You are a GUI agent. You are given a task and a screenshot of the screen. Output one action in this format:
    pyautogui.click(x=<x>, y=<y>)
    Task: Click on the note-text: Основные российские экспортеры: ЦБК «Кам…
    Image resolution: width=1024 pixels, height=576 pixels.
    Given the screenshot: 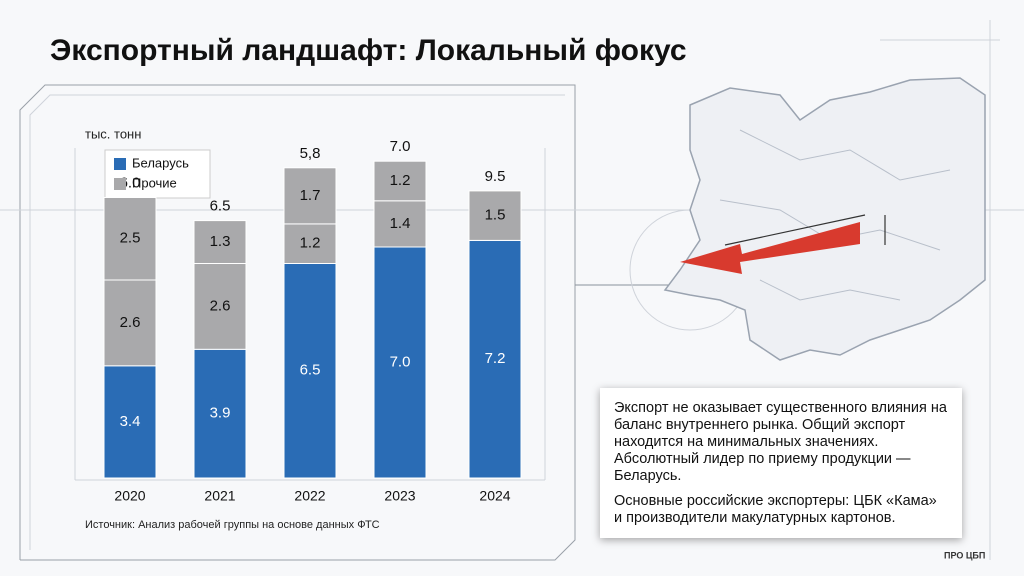 What is the action you would take?
    pyautogui.click(x=775, y=509)
    